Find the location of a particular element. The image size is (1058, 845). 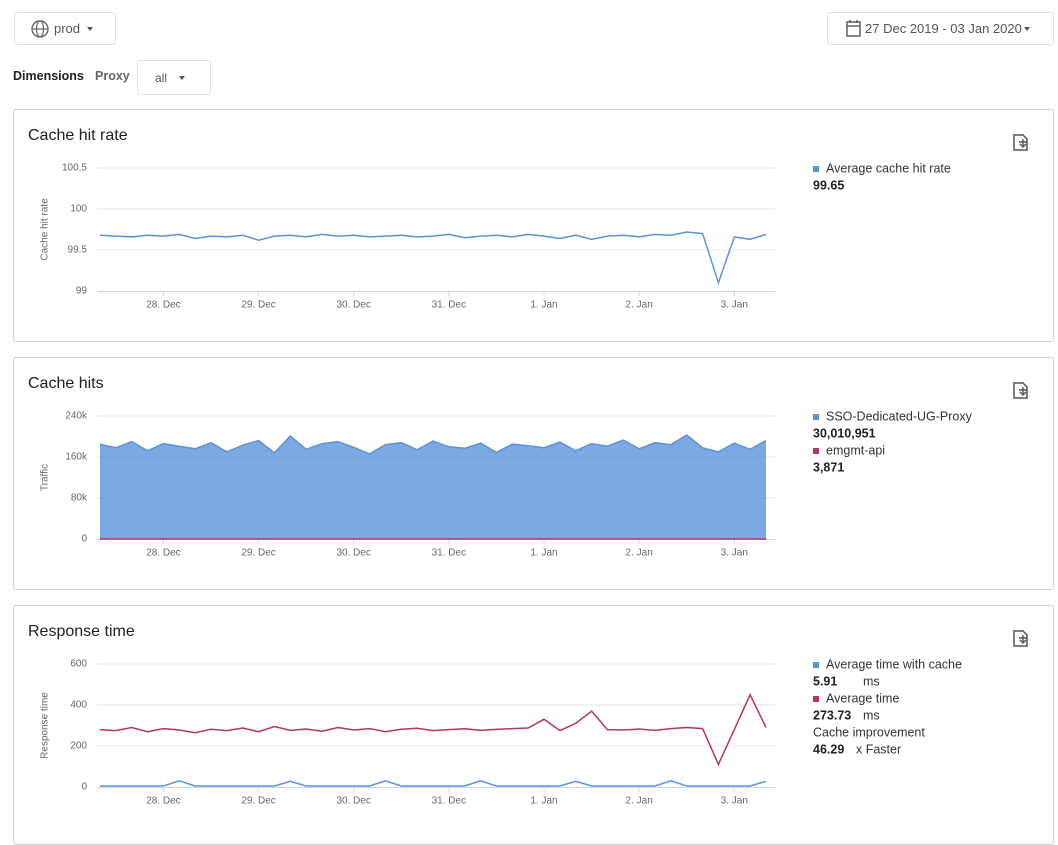

y-axis-title: Response time is located at coordinates (45, 725).